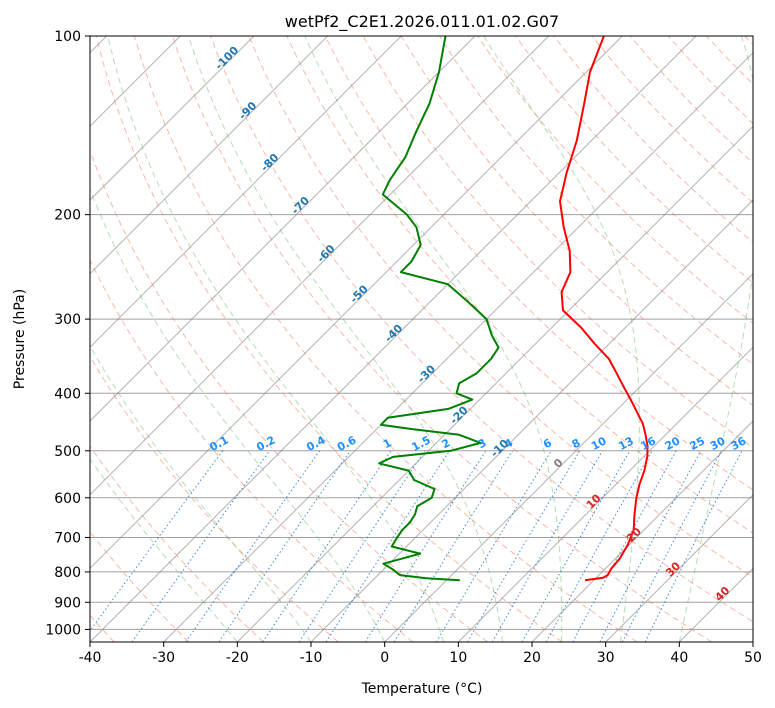  What do you see at coordinates (67, 394) in the screenshot?
I see `y-tick-label: 400` at bounding box center [67, 394].